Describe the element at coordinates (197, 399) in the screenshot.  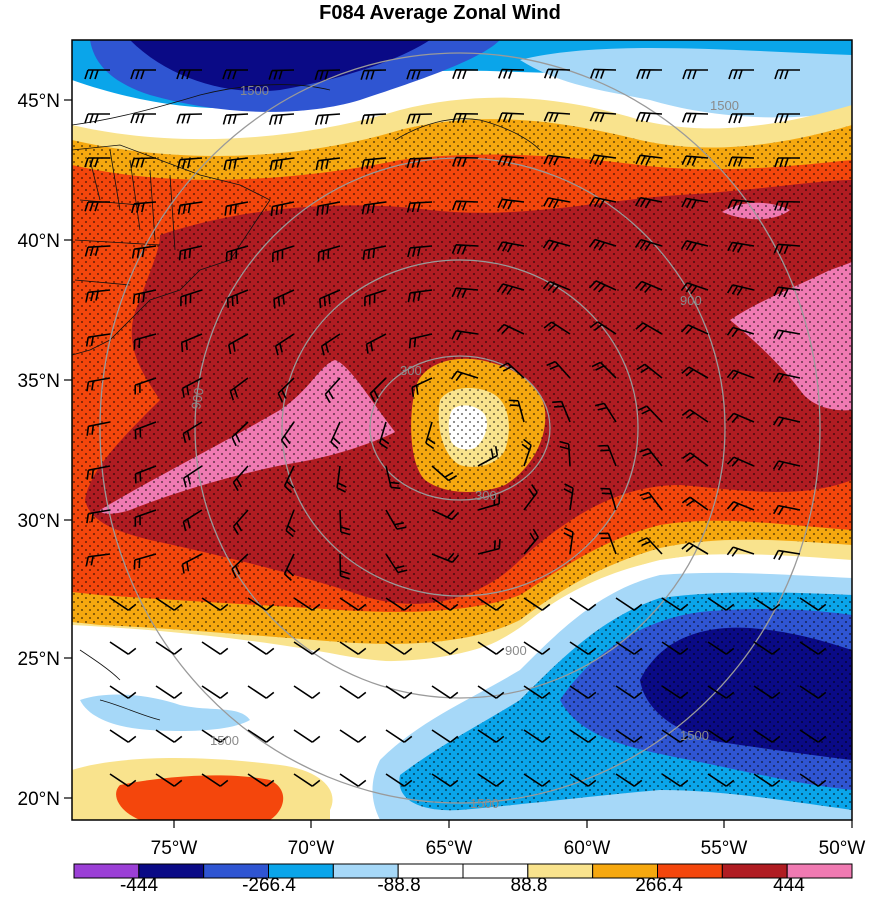
I see `ring-label: 900` at that location.